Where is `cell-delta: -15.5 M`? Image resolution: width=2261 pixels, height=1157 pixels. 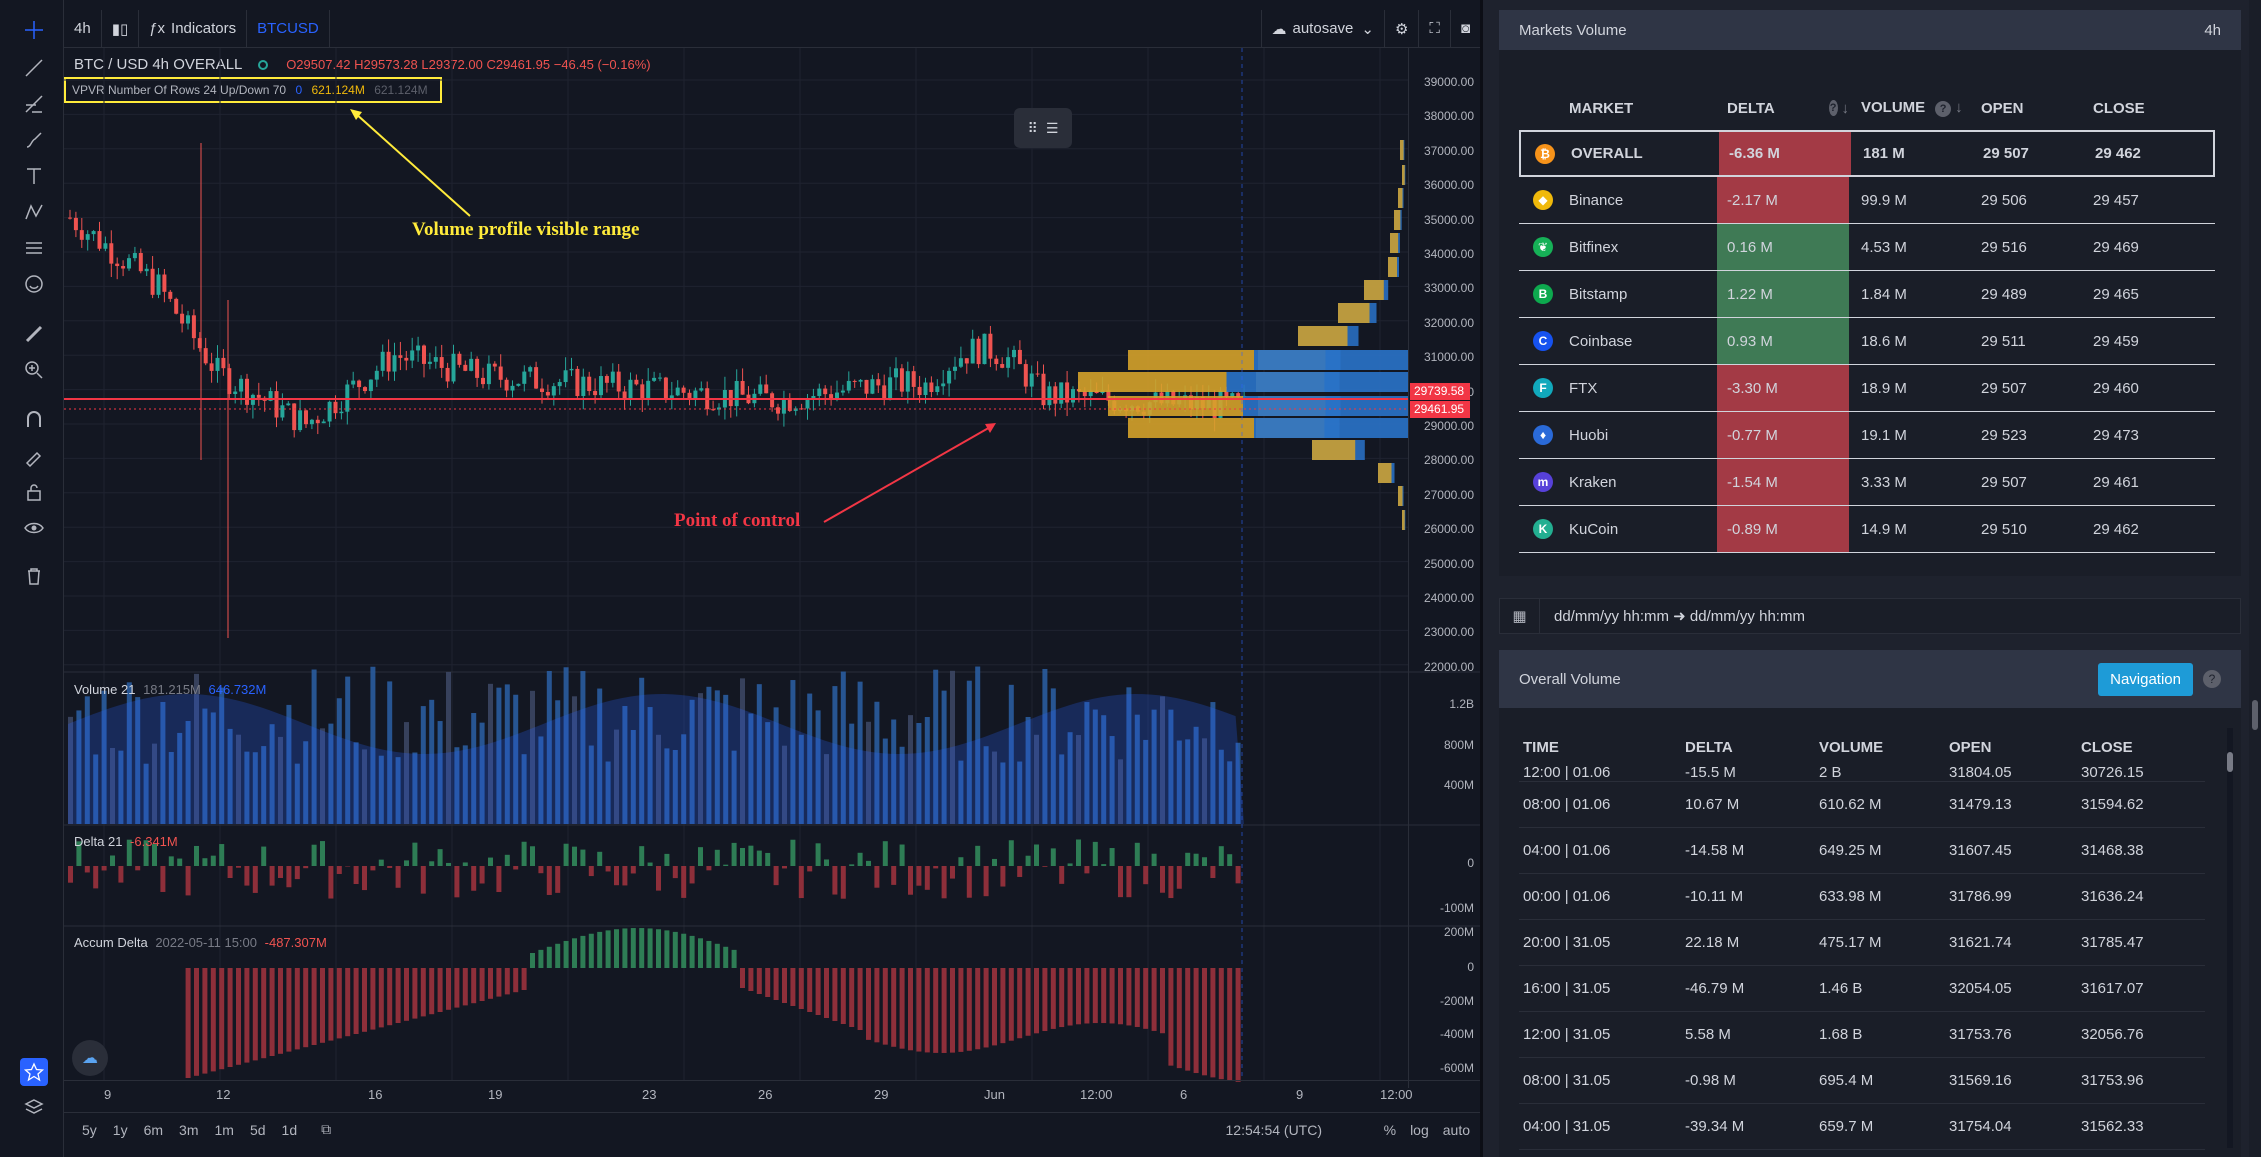
cell-delta: -15.5 M is located at coordinates (1710, 772).